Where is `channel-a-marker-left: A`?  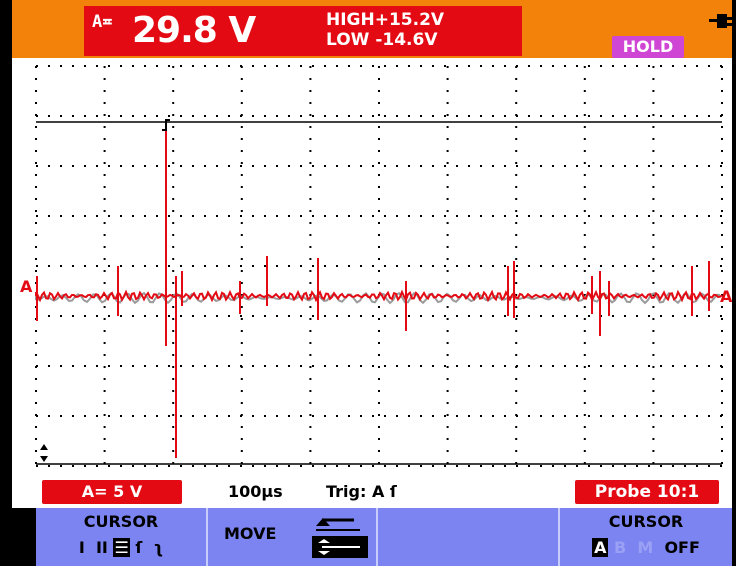
channel-a-marker-left: A is located at coordinates (26, 286).